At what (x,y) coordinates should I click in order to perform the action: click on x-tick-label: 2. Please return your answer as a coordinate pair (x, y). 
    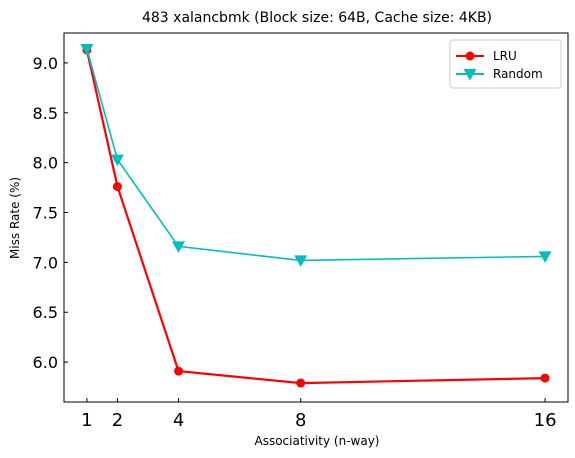
    Looking at the image, I should click on (117, 420).